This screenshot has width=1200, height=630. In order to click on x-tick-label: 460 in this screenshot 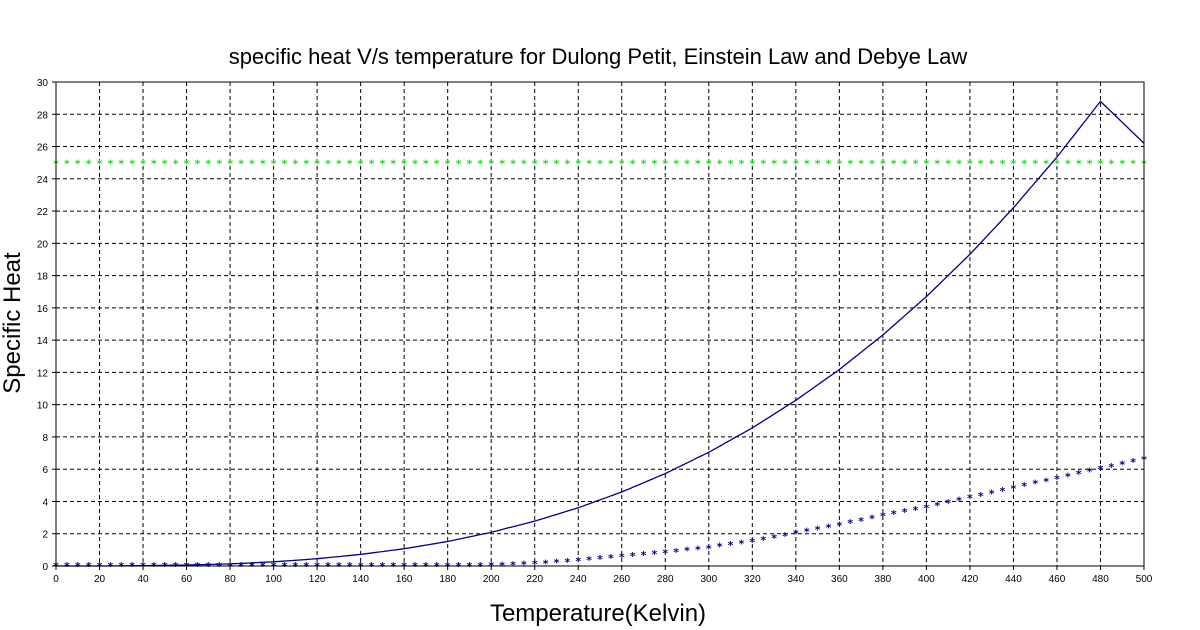, I will do `click(1057, 579)`.